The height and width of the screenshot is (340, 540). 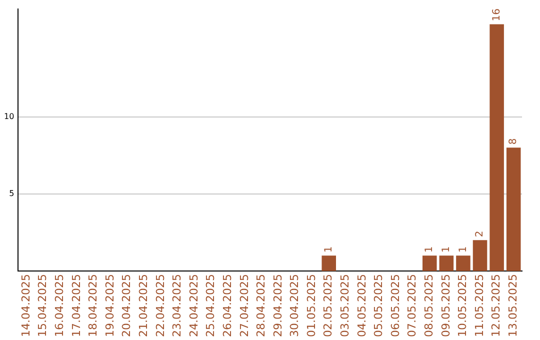 I want to click on data-label: 8, so click(x=514, y=141).